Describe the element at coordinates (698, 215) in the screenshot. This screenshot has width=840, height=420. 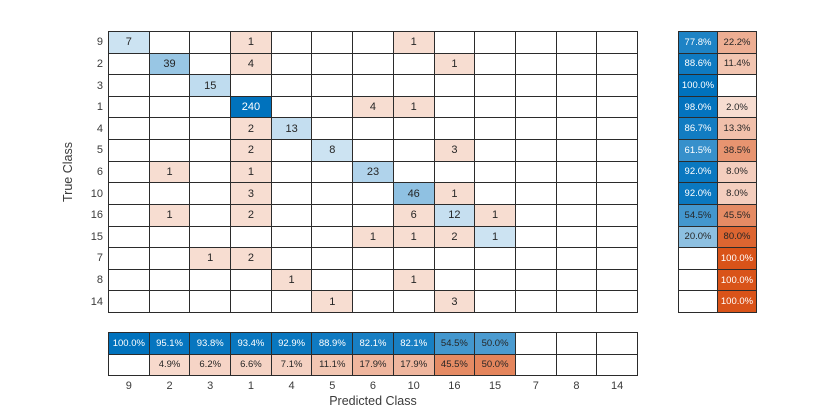
I see `row-summary-correct-cell: 54.5%` at that location.